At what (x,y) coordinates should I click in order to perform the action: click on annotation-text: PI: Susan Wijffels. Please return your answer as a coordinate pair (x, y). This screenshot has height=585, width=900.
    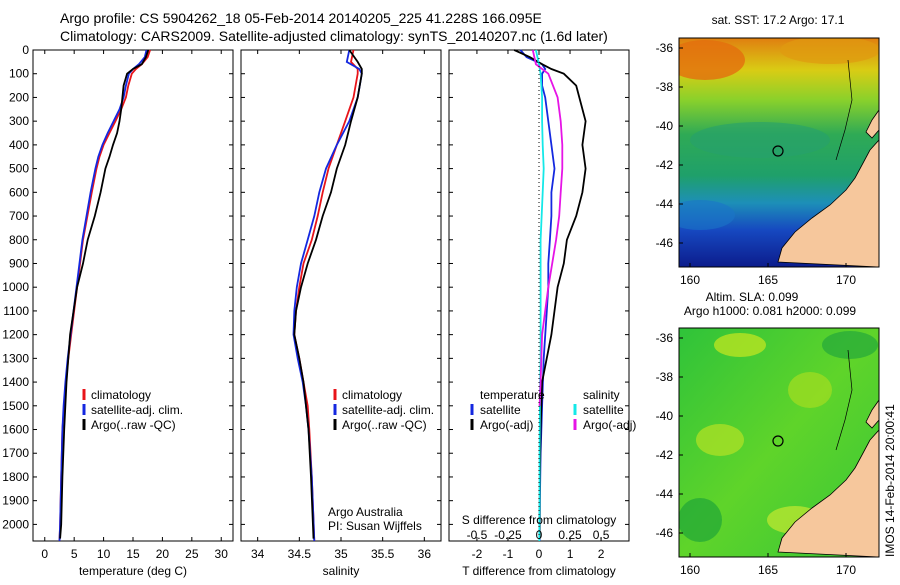
    Looking at the image, I should click on (375, 526).